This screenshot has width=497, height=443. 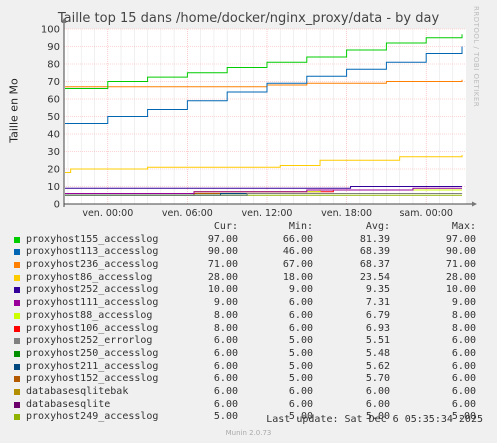 What do you see at coordinates (377, 353) in the screenshot?
I see `legend-avg-value: 5.48` at bounding box center [377, 353].